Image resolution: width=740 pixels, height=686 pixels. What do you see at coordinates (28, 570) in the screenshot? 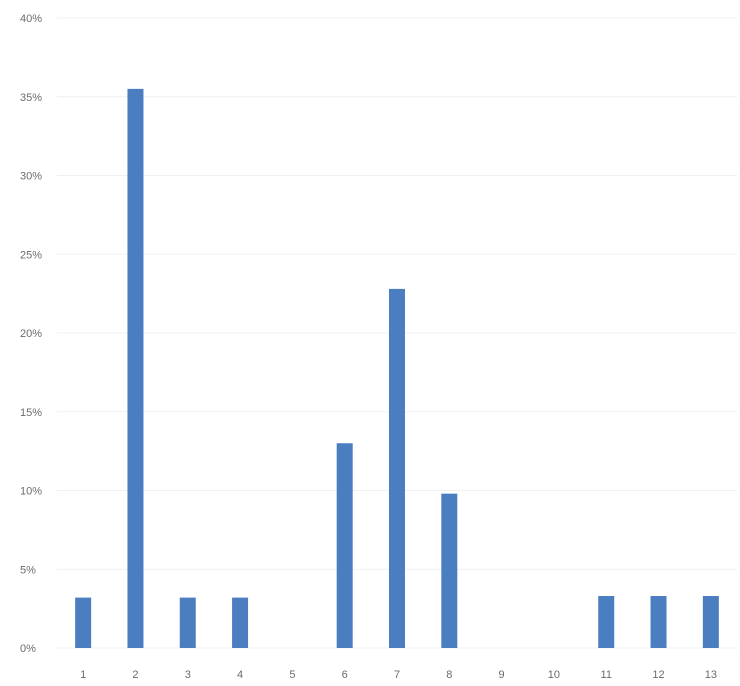
I see `y-tick-label: 5%` at bounding box center [28, 570].